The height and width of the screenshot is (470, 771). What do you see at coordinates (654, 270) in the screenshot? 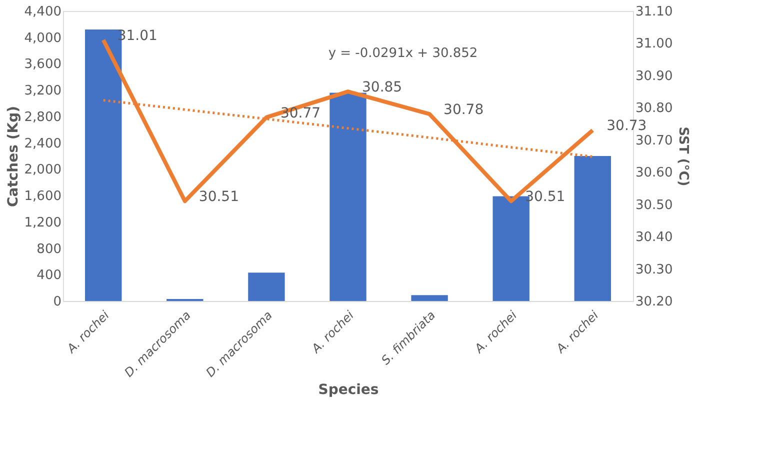
I see `y2-tick-label: 30.30` at bounding box center [654, 270].